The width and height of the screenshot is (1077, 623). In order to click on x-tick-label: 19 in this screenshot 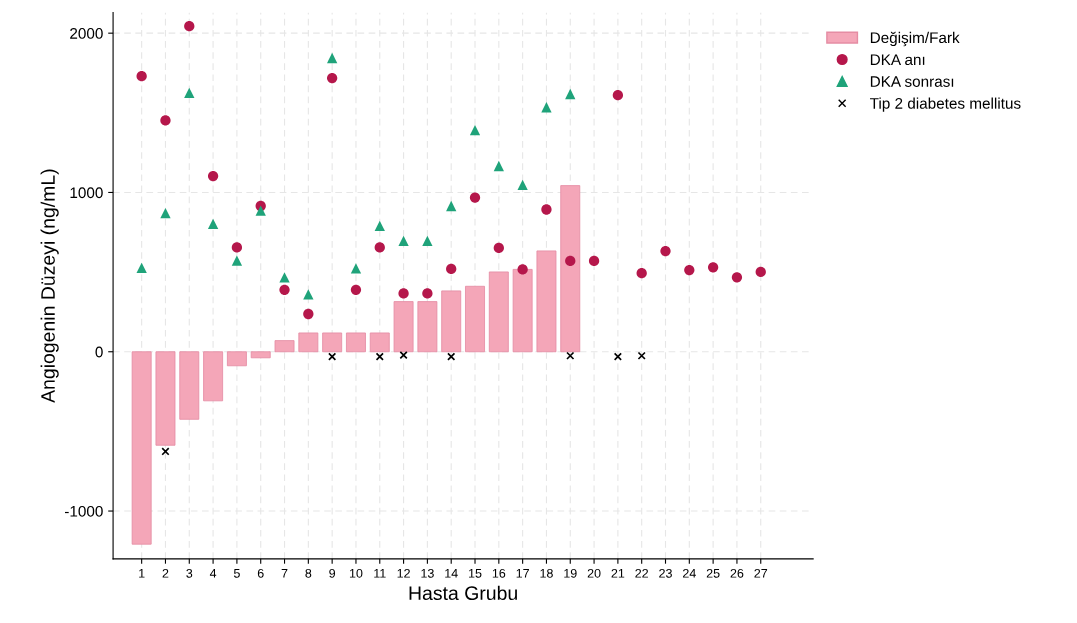, I will do `click(570, 573)`.